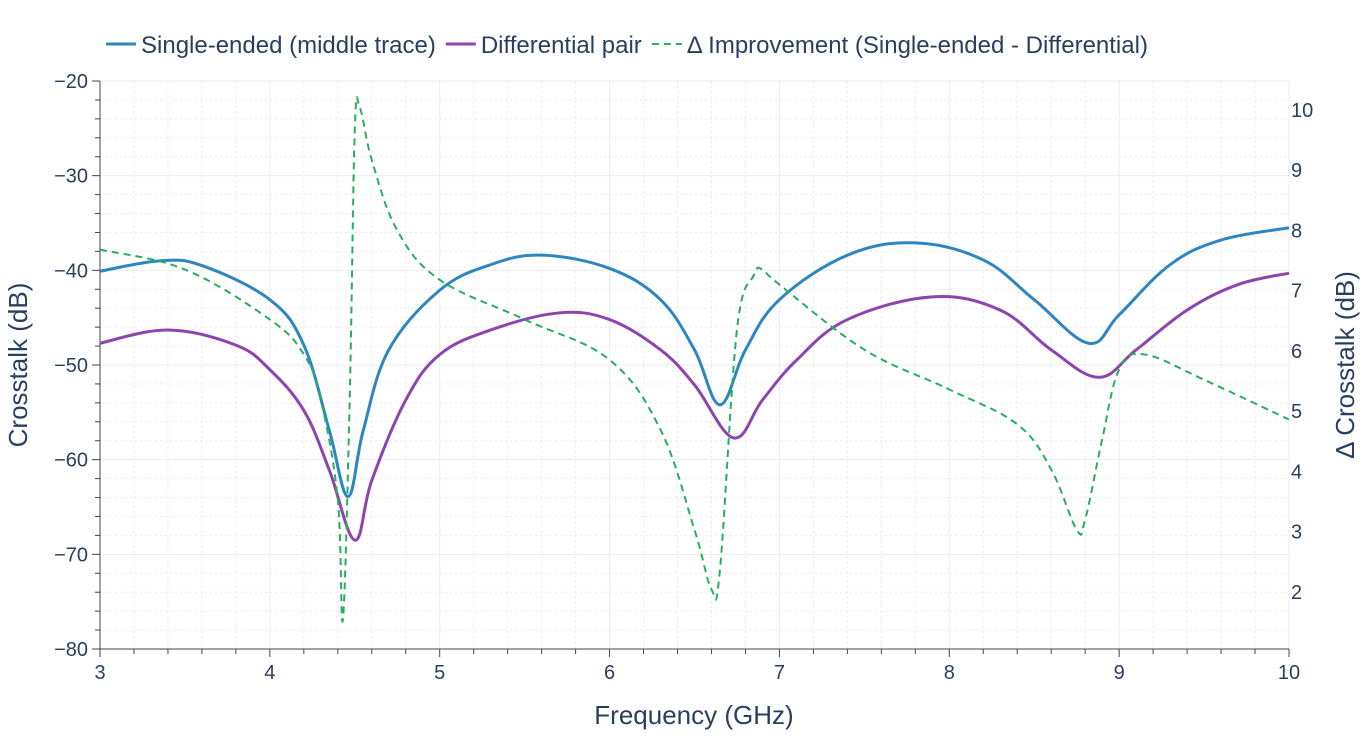 The height and width of the screenshot is (738, 1365). What do you see at coordinates (269, 673) in the screenshot?
I see `x-tick-label: 4` at bounding box center [269, 673].